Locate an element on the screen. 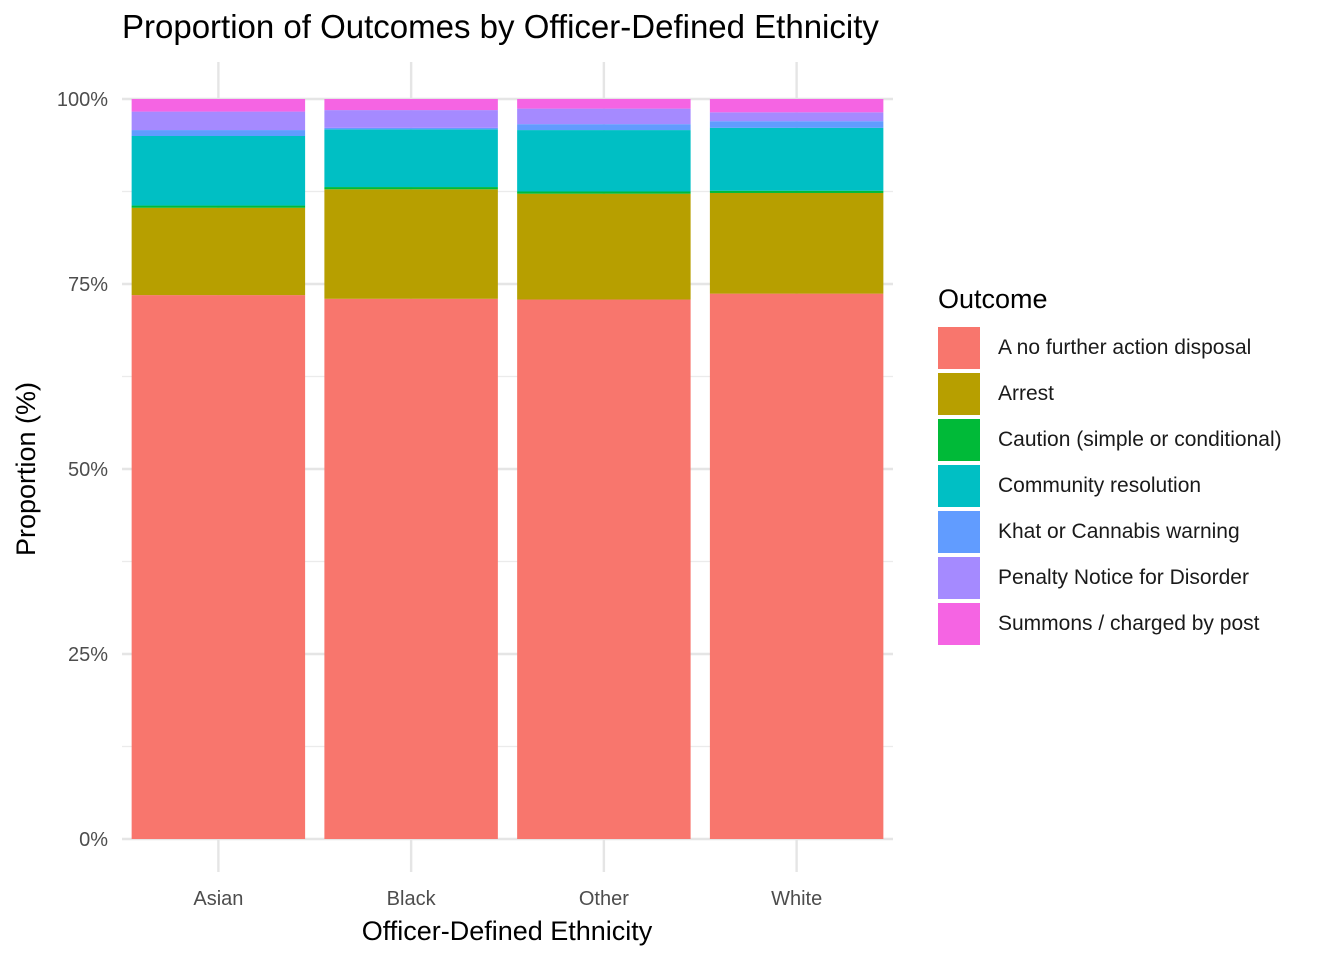 The image size is (1344, 960). legend-item: A no further action disposal is located at coordinates (1110, 348).